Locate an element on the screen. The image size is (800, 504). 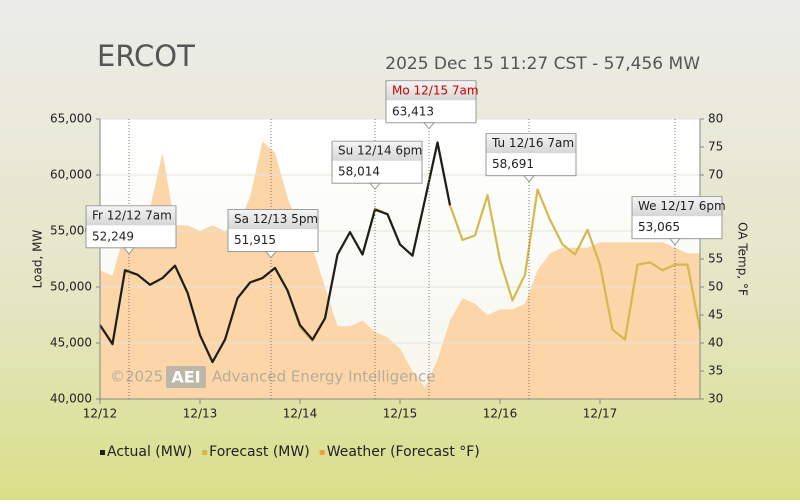
y2-tick-label: 30 is located at coordinates (715, 399).